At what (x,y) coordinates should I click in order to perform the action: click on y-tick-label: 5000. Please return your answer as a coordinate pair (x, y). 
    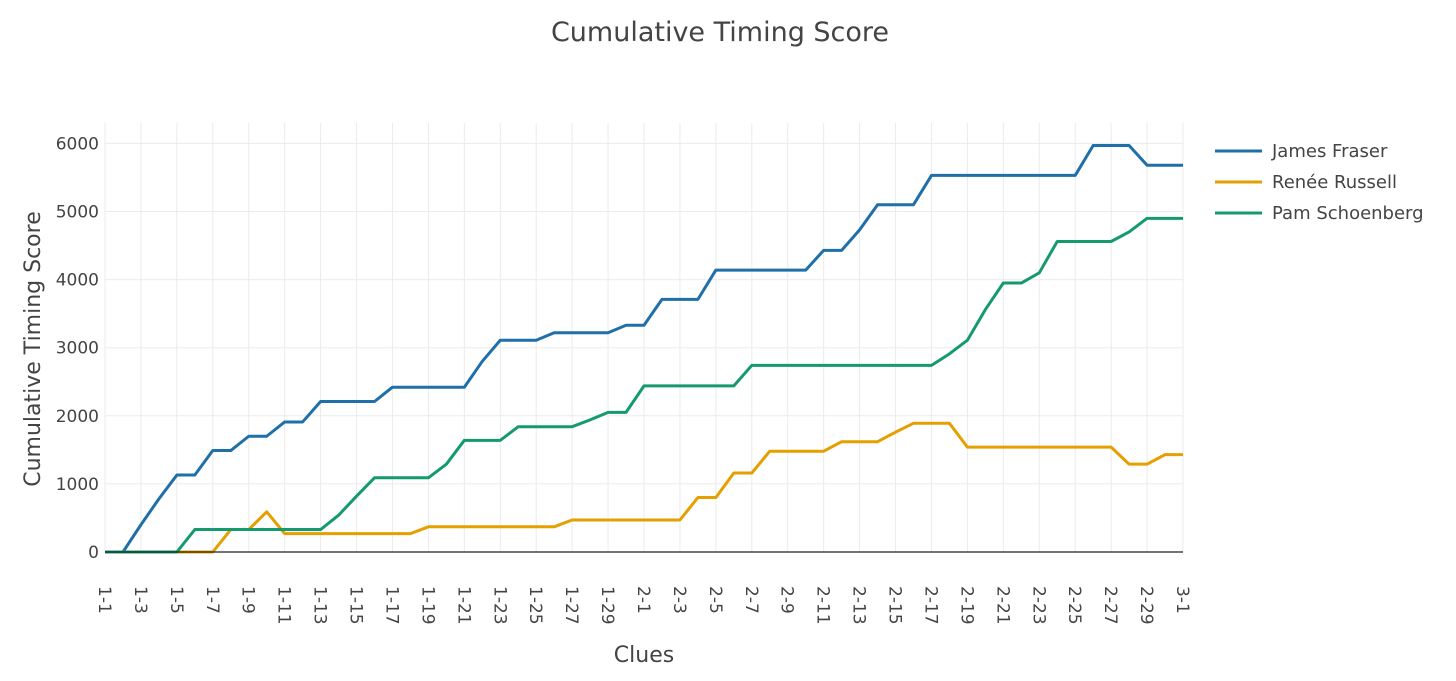
    Looking at the image, I should click on (77, 213).